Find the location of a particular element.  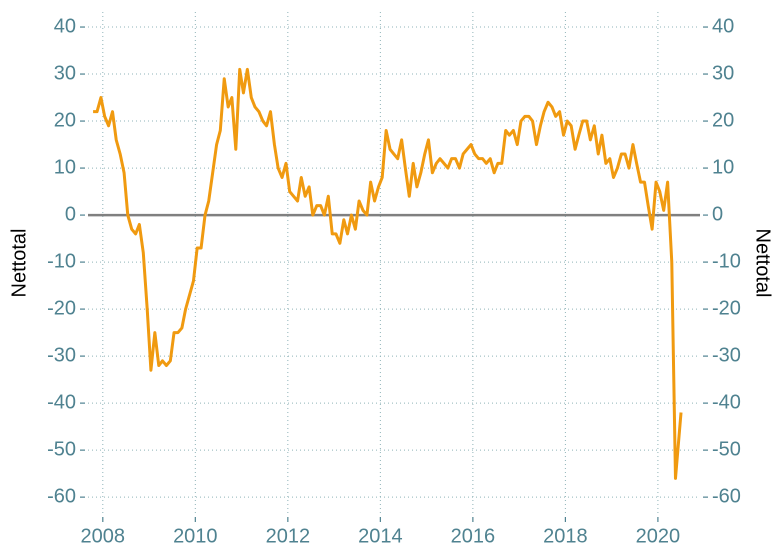

y2-tick-label: -20 is located at coordinates (726, 308).